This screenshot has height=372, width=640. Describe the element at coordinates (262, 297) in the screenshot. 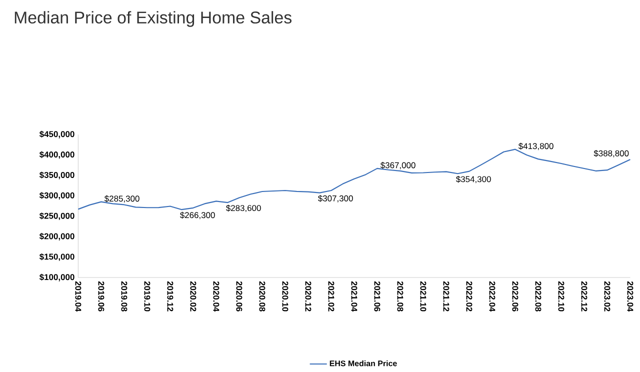

I see `x-tick-label: 2020.08` at that location.